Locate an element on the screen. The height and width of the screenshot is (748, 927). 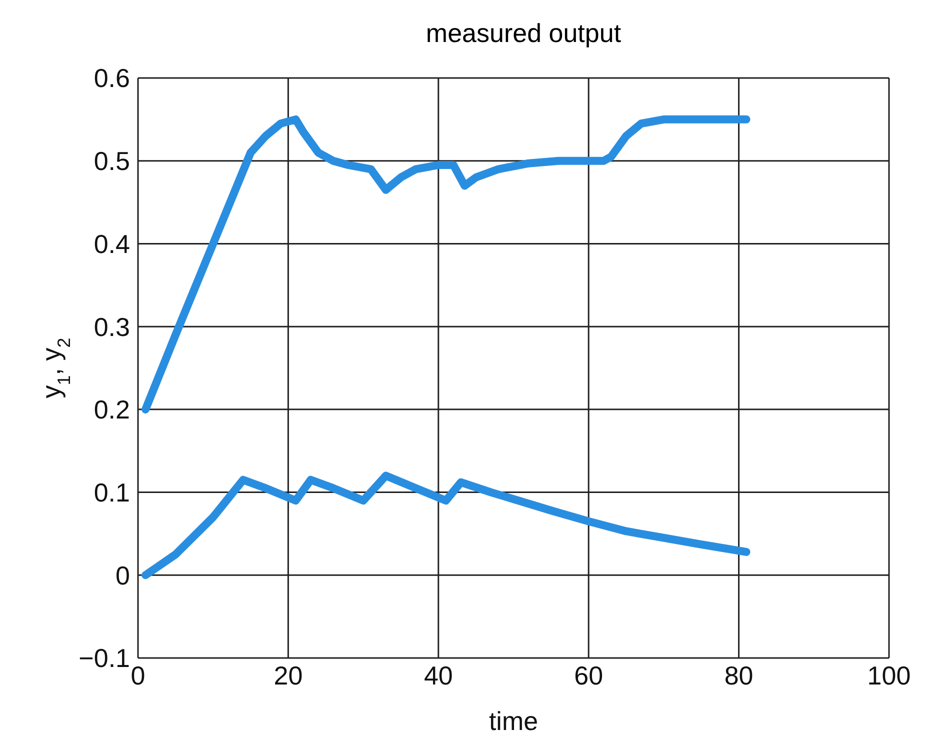
y-tick-label: 0.3 is located at coordinates (112, 327).